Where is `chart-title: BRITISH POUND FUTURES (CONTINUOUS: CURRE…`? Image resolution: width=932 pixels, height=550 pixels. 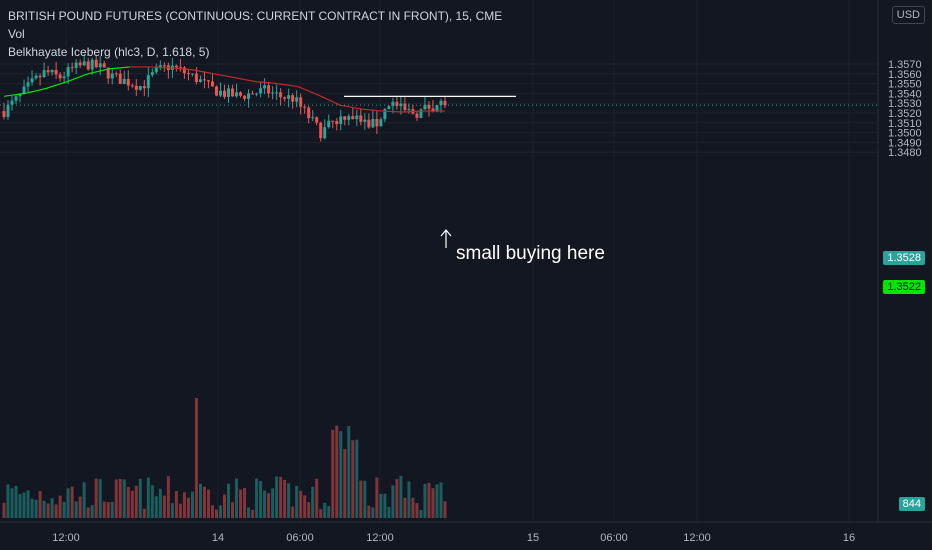 chart-title: BRITISH POUND FUTURES (CONTINUOUS: CURRE… is located at coordinates (255, 16).